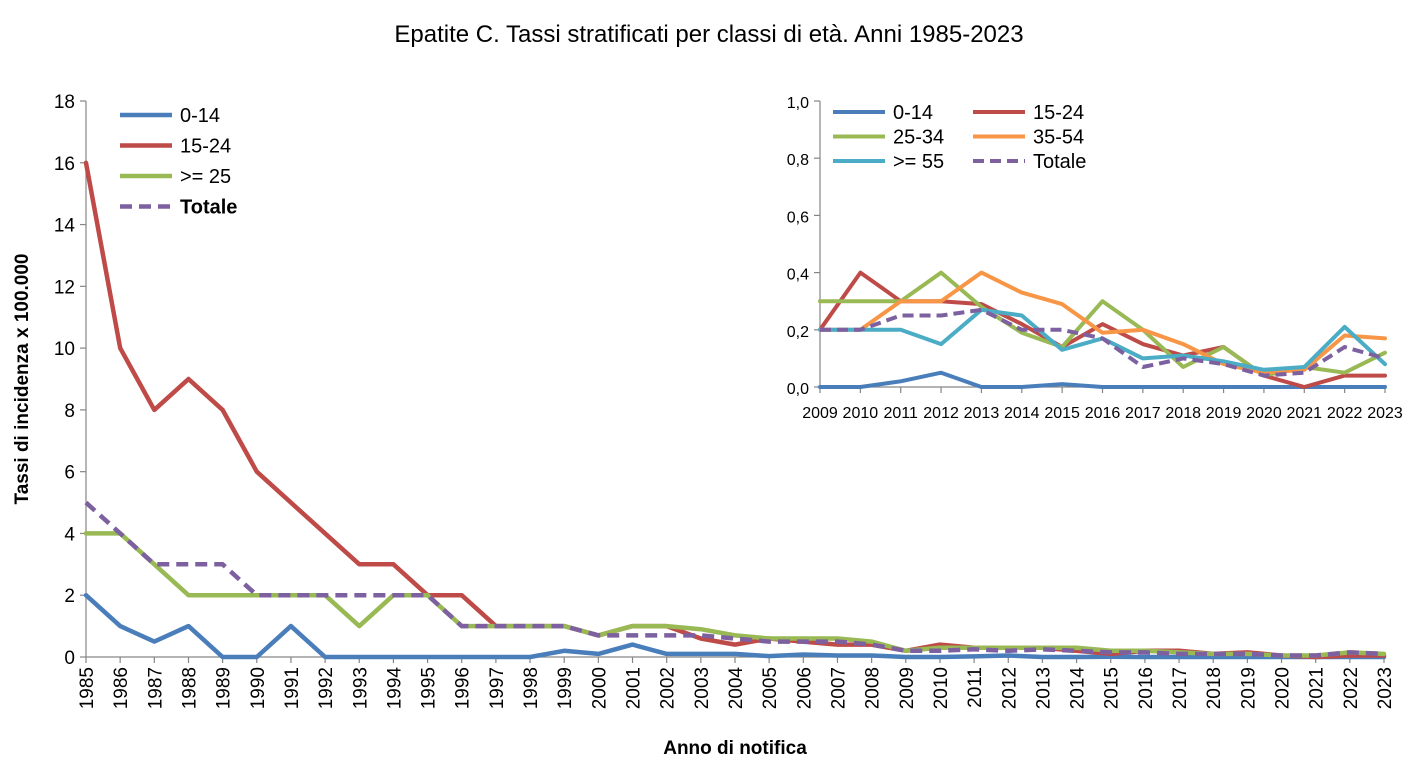 Image resolution: width=1418 pixels, height=767 pixels. Describe the element at coordinates (1058, 138) in the screenshot. I see `legend-label-35-54: 35-54` at that location.